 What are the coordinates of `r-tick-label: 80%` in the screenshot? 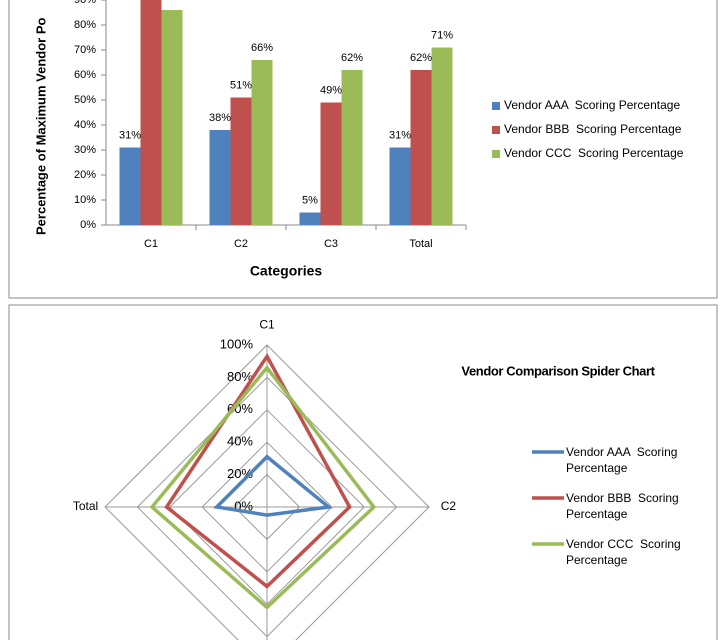 It's located at (240, 376).